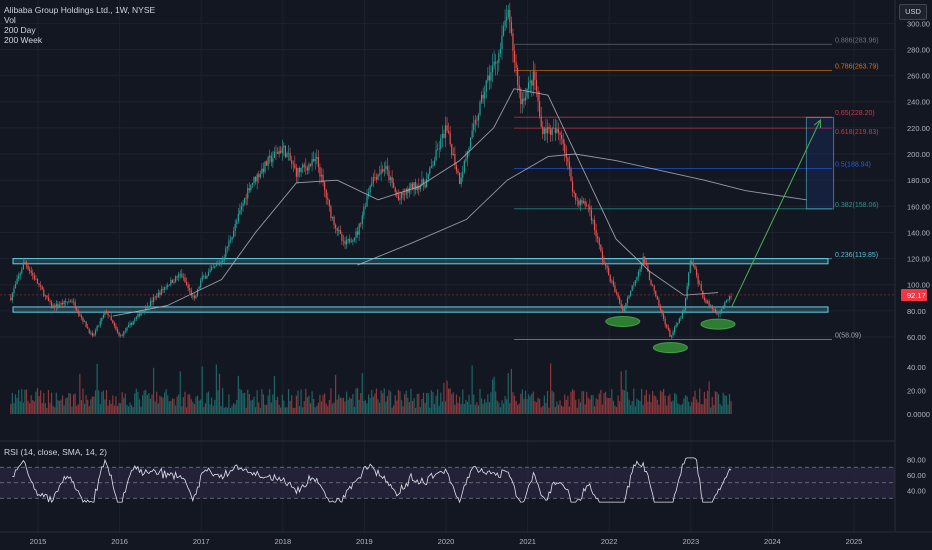 The image size is (932, 550). Describe the element at coordinates (913, 12) in the screenshot. I see `currency-button: USD` at that location.